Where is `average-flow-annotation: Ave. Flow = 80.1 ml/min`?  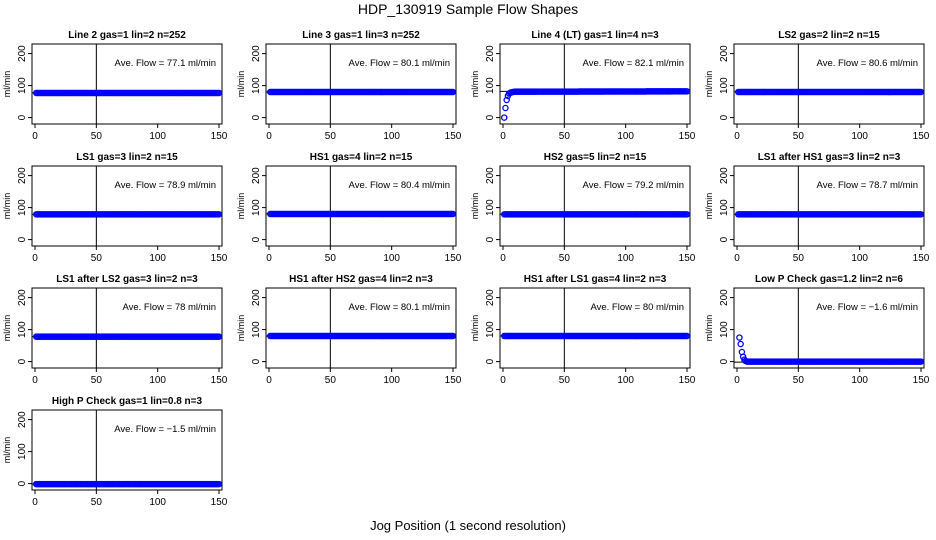 average-flow-annotation: Ave. Flow = 80.1 ml/min is located at coordinates (399, 63).